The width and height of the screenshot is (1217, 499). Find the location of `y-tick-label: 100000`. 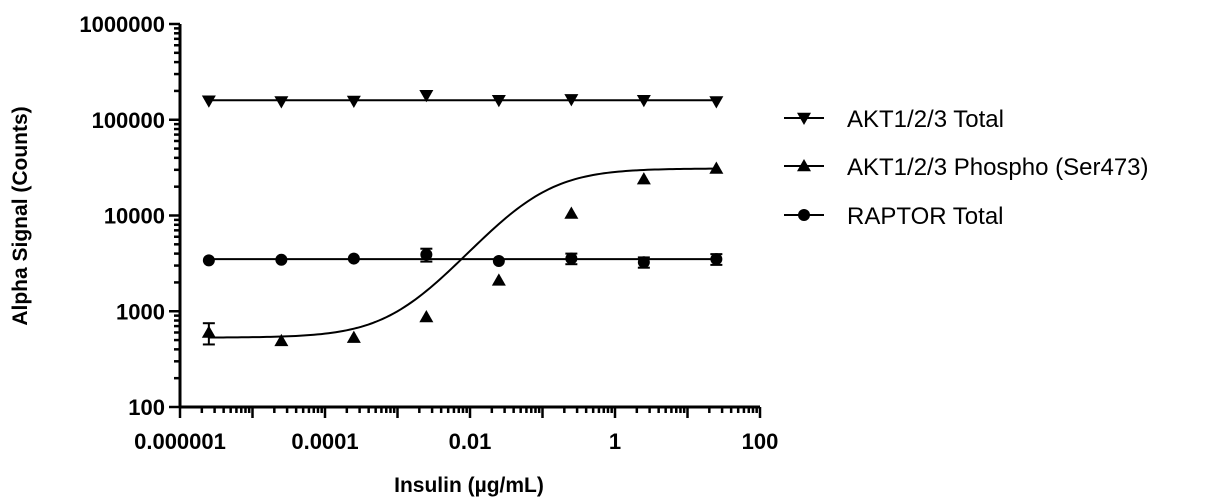

y-tick-label: 100000 is located at coordinates (128, 120).